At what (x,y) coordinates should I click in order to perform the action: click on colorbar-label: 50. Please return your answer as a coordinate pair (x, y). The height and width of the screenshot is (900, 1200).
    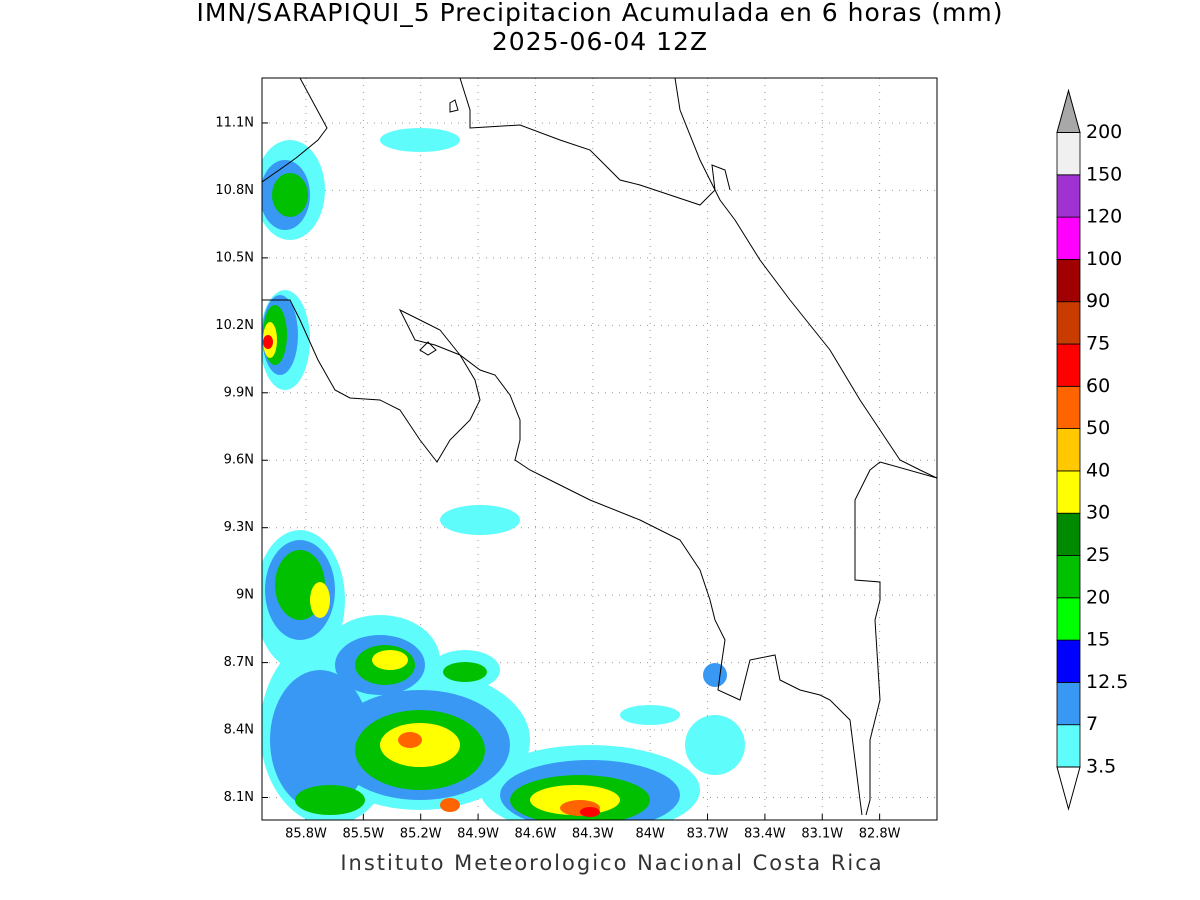
    Looking at the image, I should click on (1098, 428).